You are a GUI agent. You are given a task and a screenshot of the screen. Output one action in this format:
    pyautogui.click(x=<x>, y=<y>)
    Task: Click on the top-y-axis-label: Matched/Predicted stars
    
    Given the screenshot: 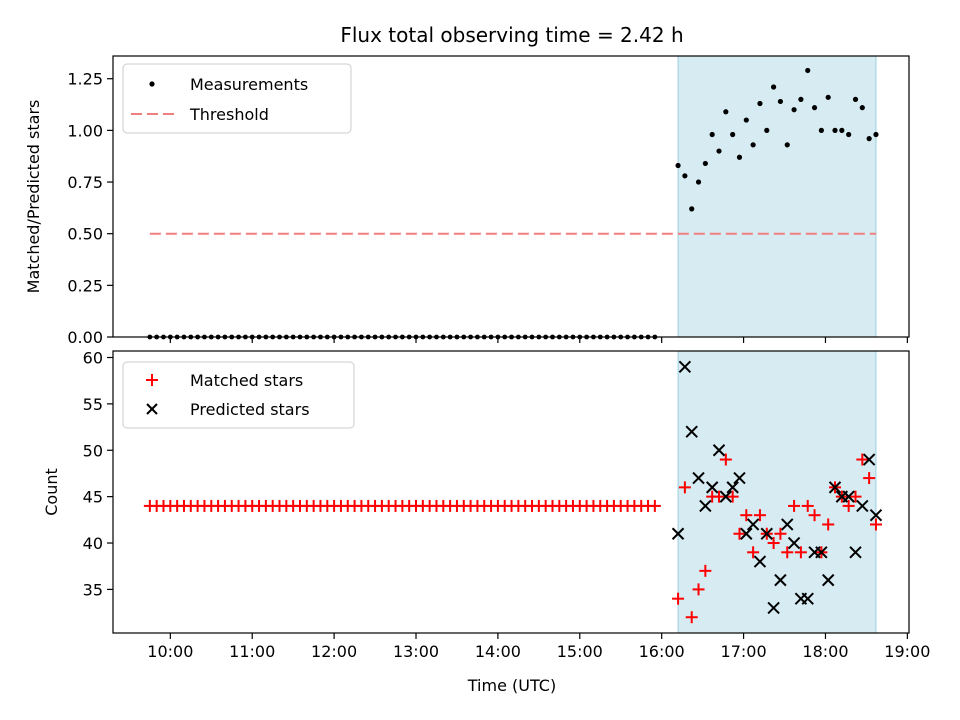 What is the action you would take?
    pyautogui.click(x=33, y=197)
    